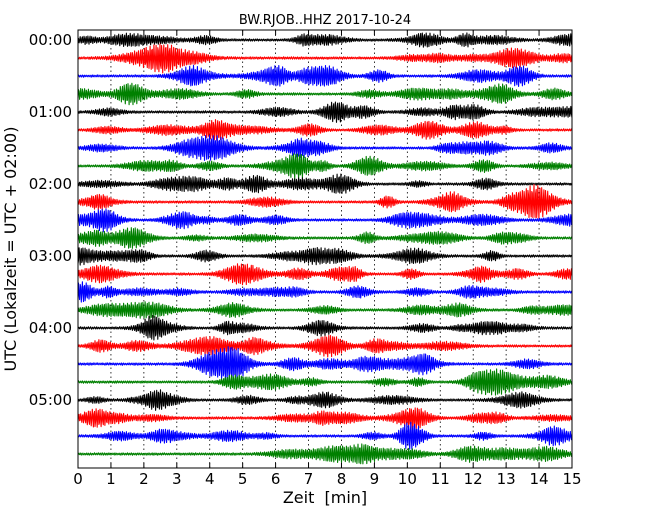 This screenshot has width=650, height=520. Describe the element at coordinates (243, 479) in the screenshot. I see `x-tick-label: 5` at that location.